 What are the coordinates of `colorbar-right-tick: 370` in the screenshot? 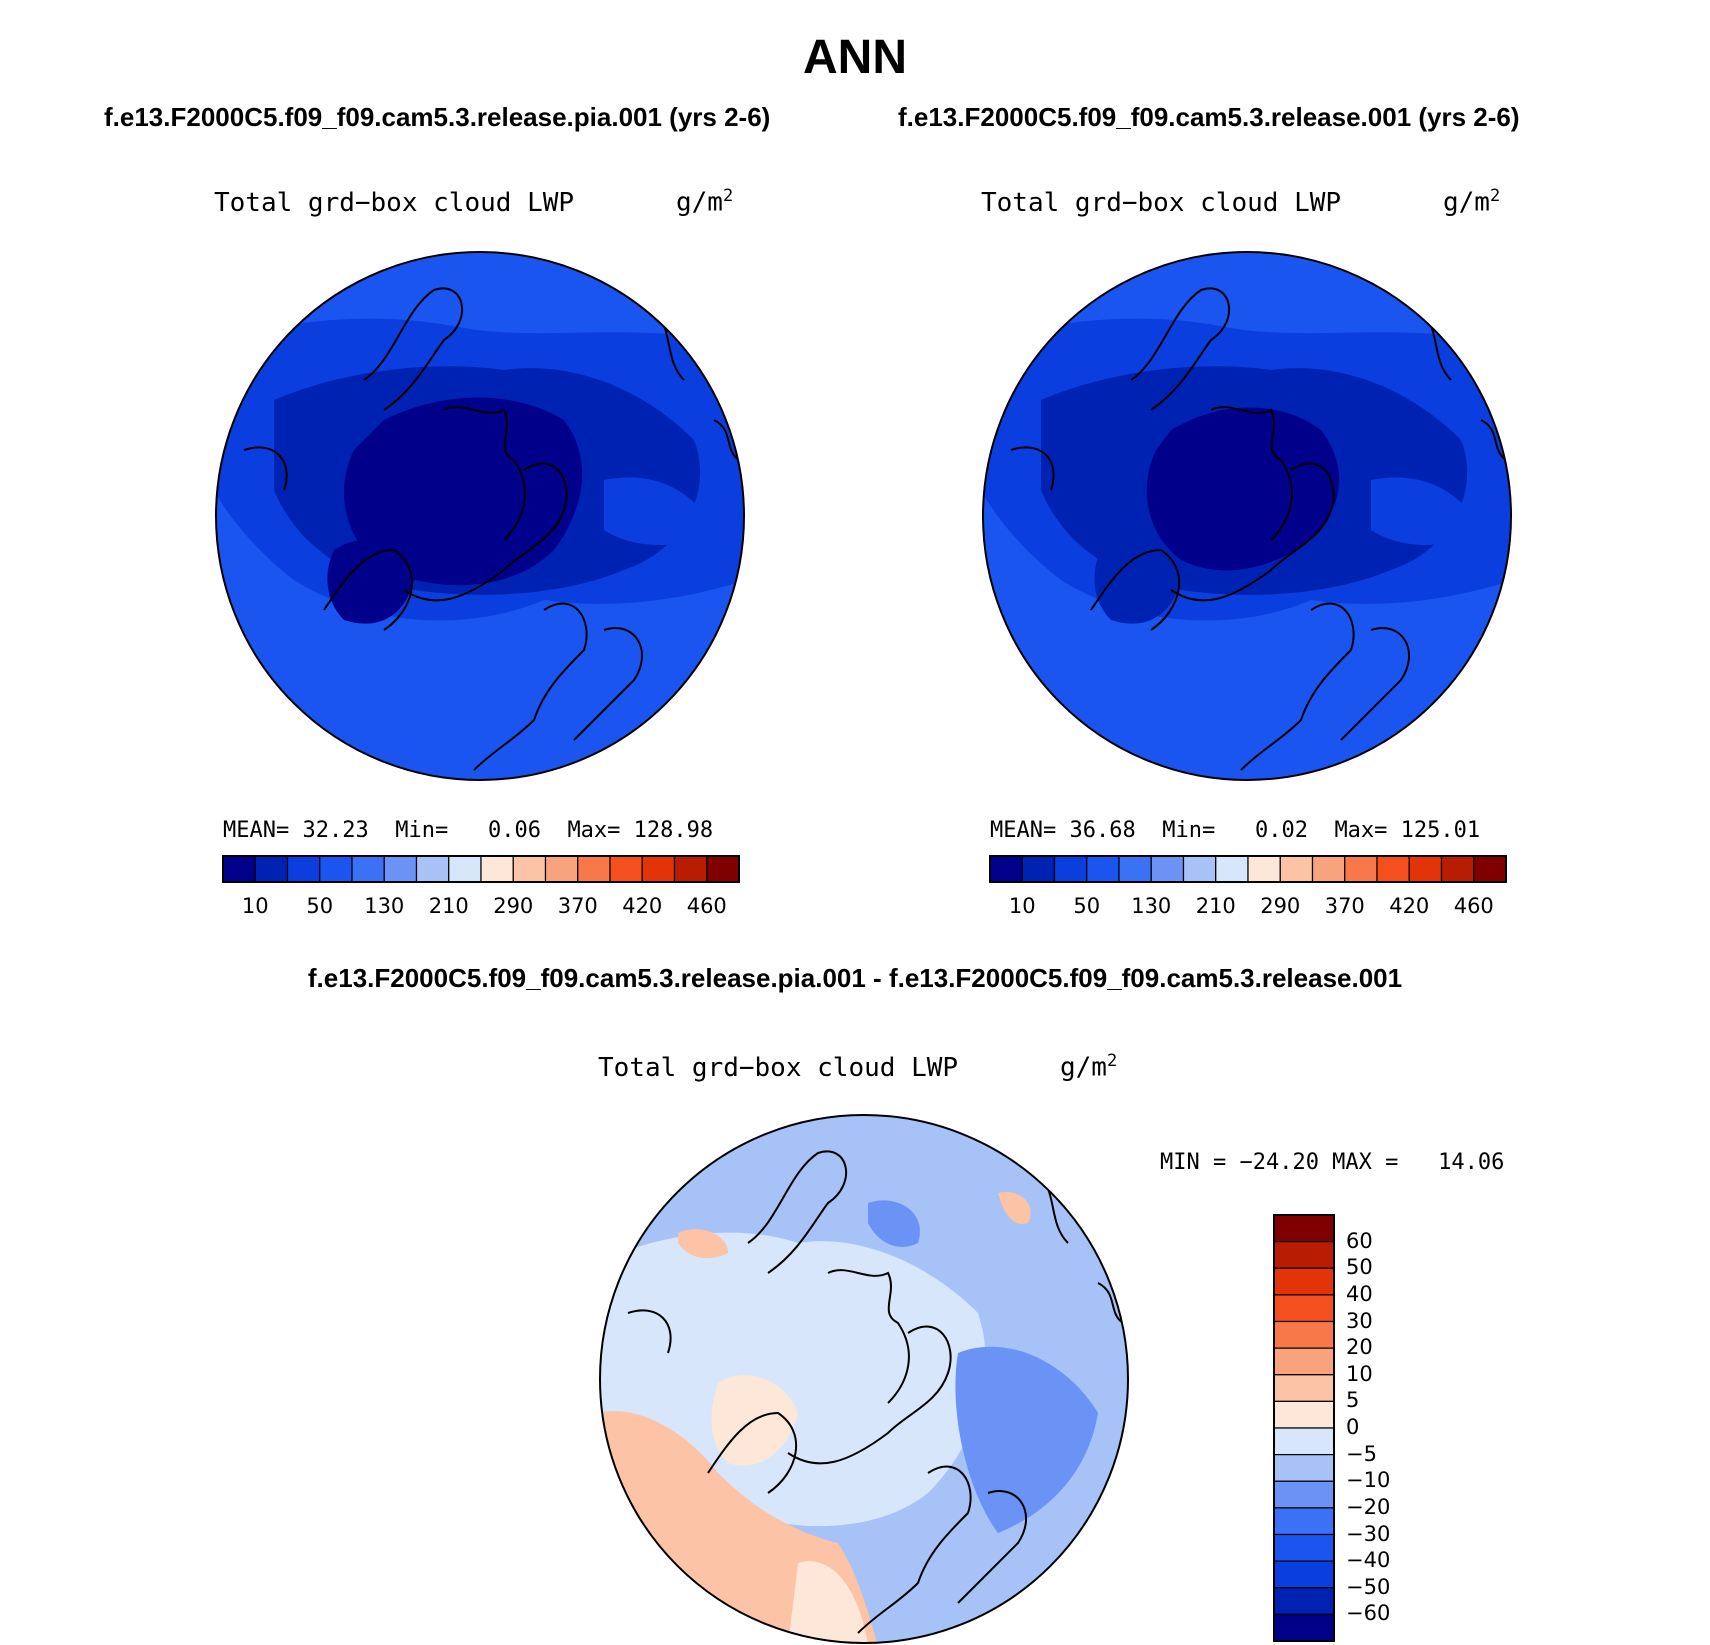 It's located at (1344, 906).